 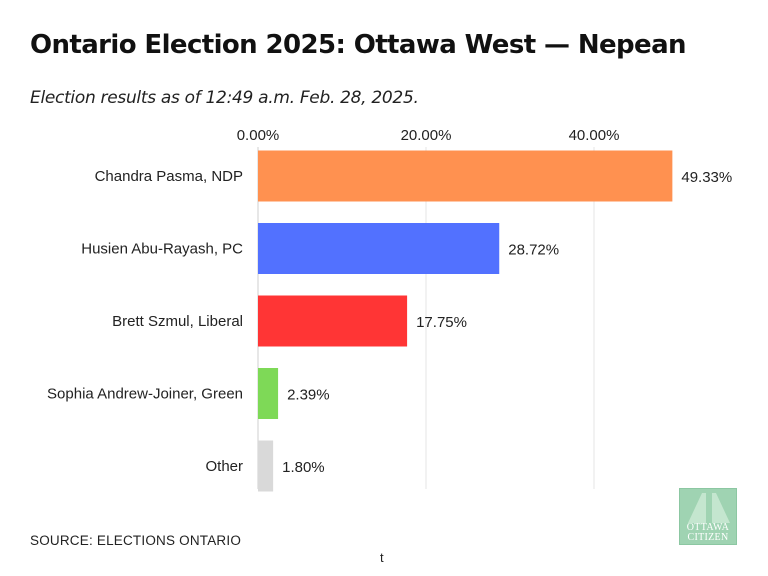 What do you see at coordinates (136, 540) in the screenshot?
I see `source-note: SOURCE: ELECTIONS ONTARIO` at bounding box center [136, 540].